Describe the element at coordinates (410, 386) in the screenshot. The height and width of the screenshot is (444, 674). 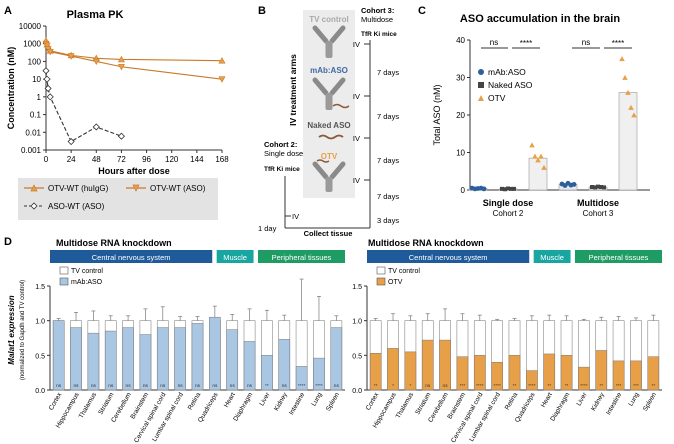
I see `significance-label: *` at that location.